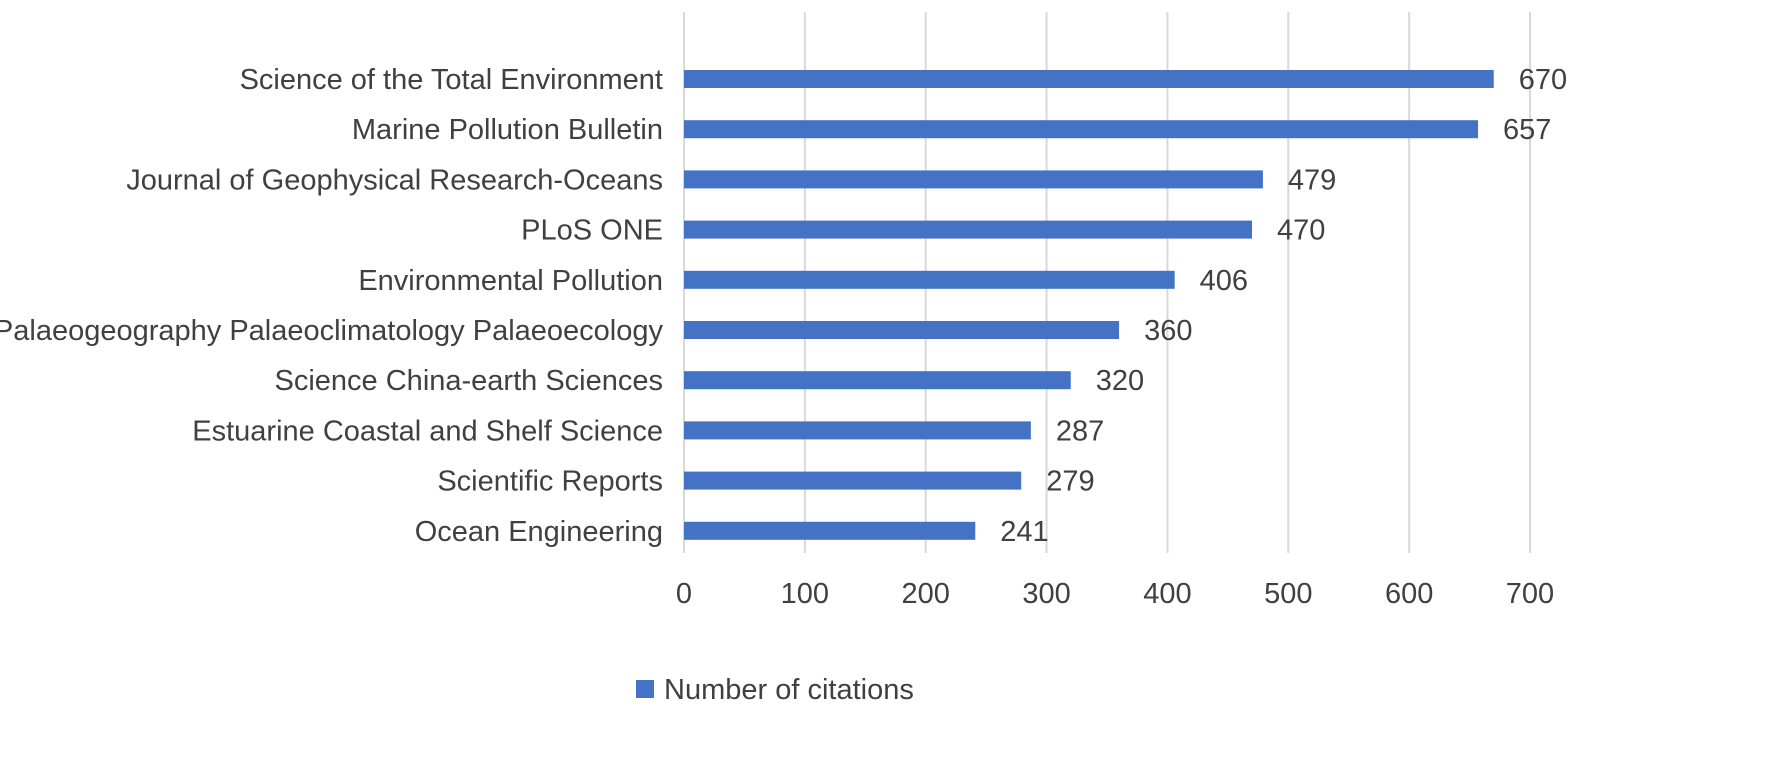 Image resolution: width=1772 pixels, height=783 pixels. I want to click on x-tick-label: 700, so click(1530, 594).